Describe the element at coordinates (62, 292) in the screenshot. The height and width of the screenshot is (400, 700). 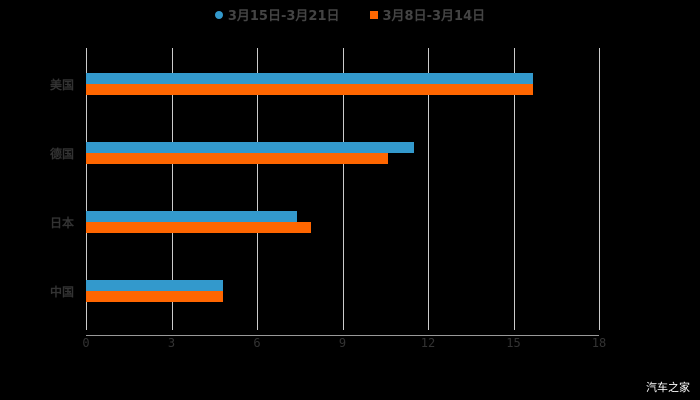
I see `y-category-label: 中国` at that location.